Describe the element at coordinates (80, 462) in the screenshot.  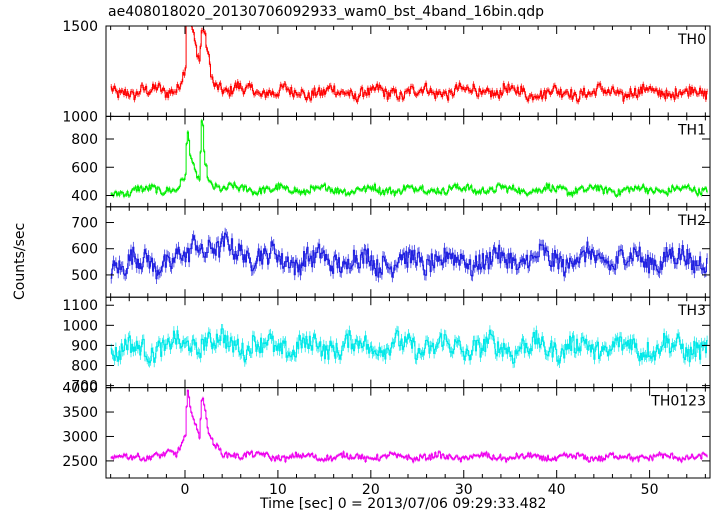
I see `y-tick-label: 2500` at that location.